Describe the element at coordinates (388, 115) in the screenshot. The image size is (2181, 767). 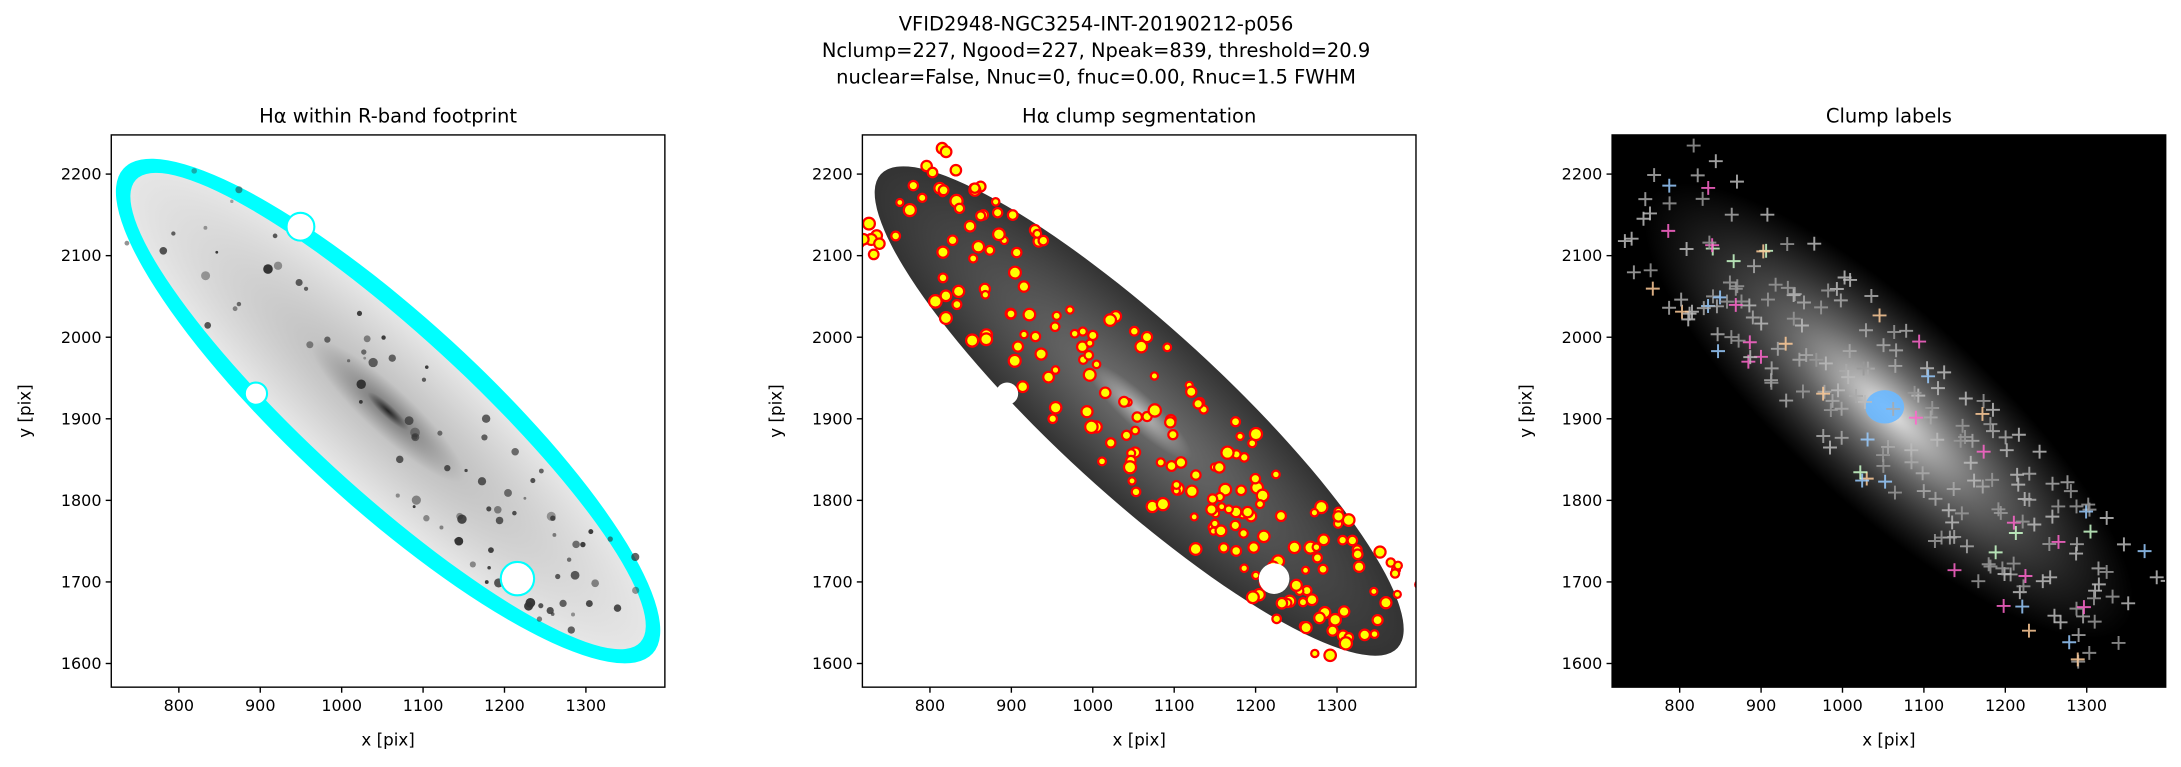
I see `axes-title: Hα within R-band footprint` at that location.